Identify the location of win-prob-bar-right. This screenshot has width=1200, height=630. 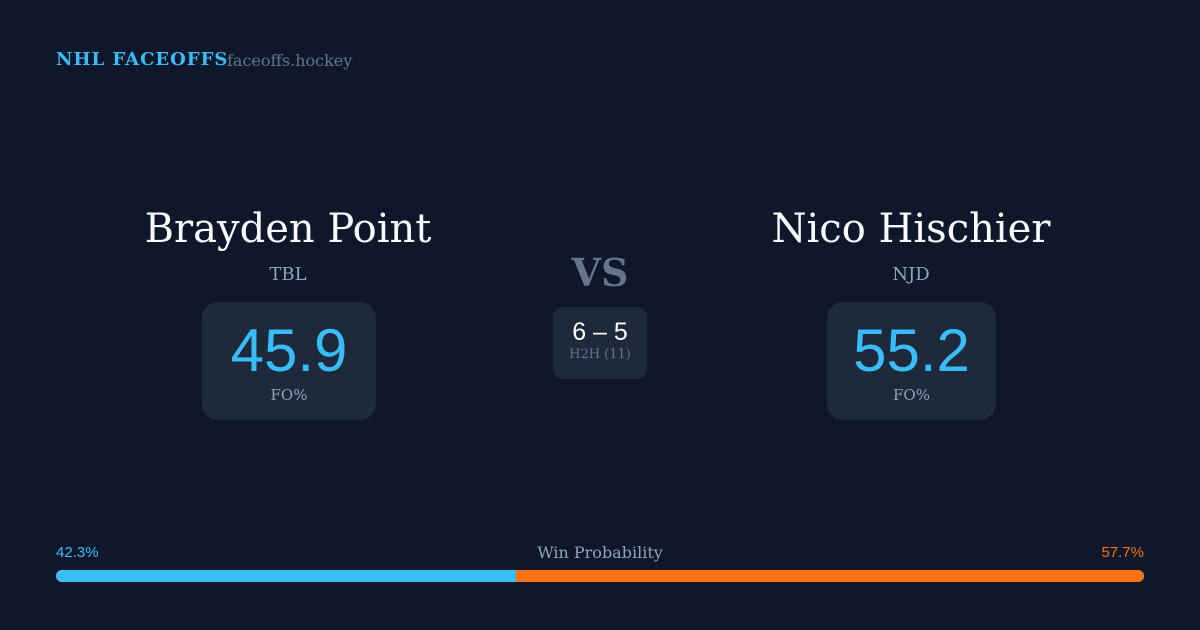
(830, 576).